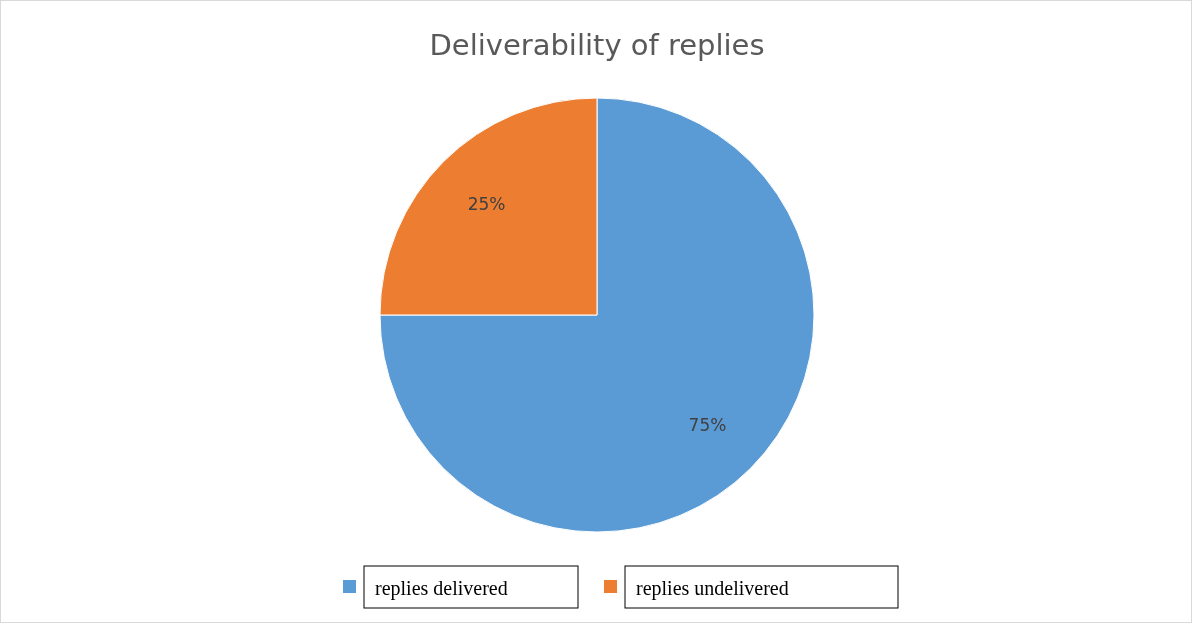  Describe the element at coordinates (486, 204) in the screenshot. I see `data-label: 25%` at that location.